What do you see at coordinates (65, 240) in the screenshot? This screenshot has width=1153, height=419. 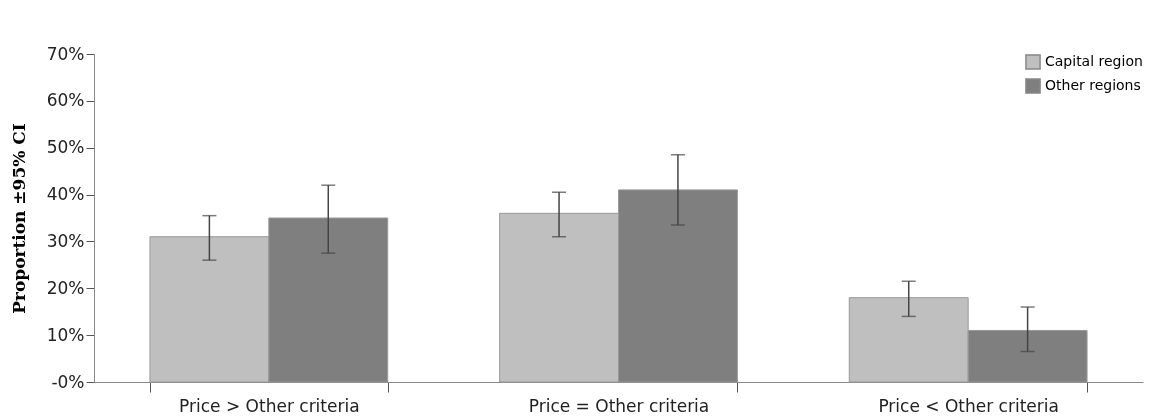 I see `y-tick-label: 30%` at bounding box center [65, 240].